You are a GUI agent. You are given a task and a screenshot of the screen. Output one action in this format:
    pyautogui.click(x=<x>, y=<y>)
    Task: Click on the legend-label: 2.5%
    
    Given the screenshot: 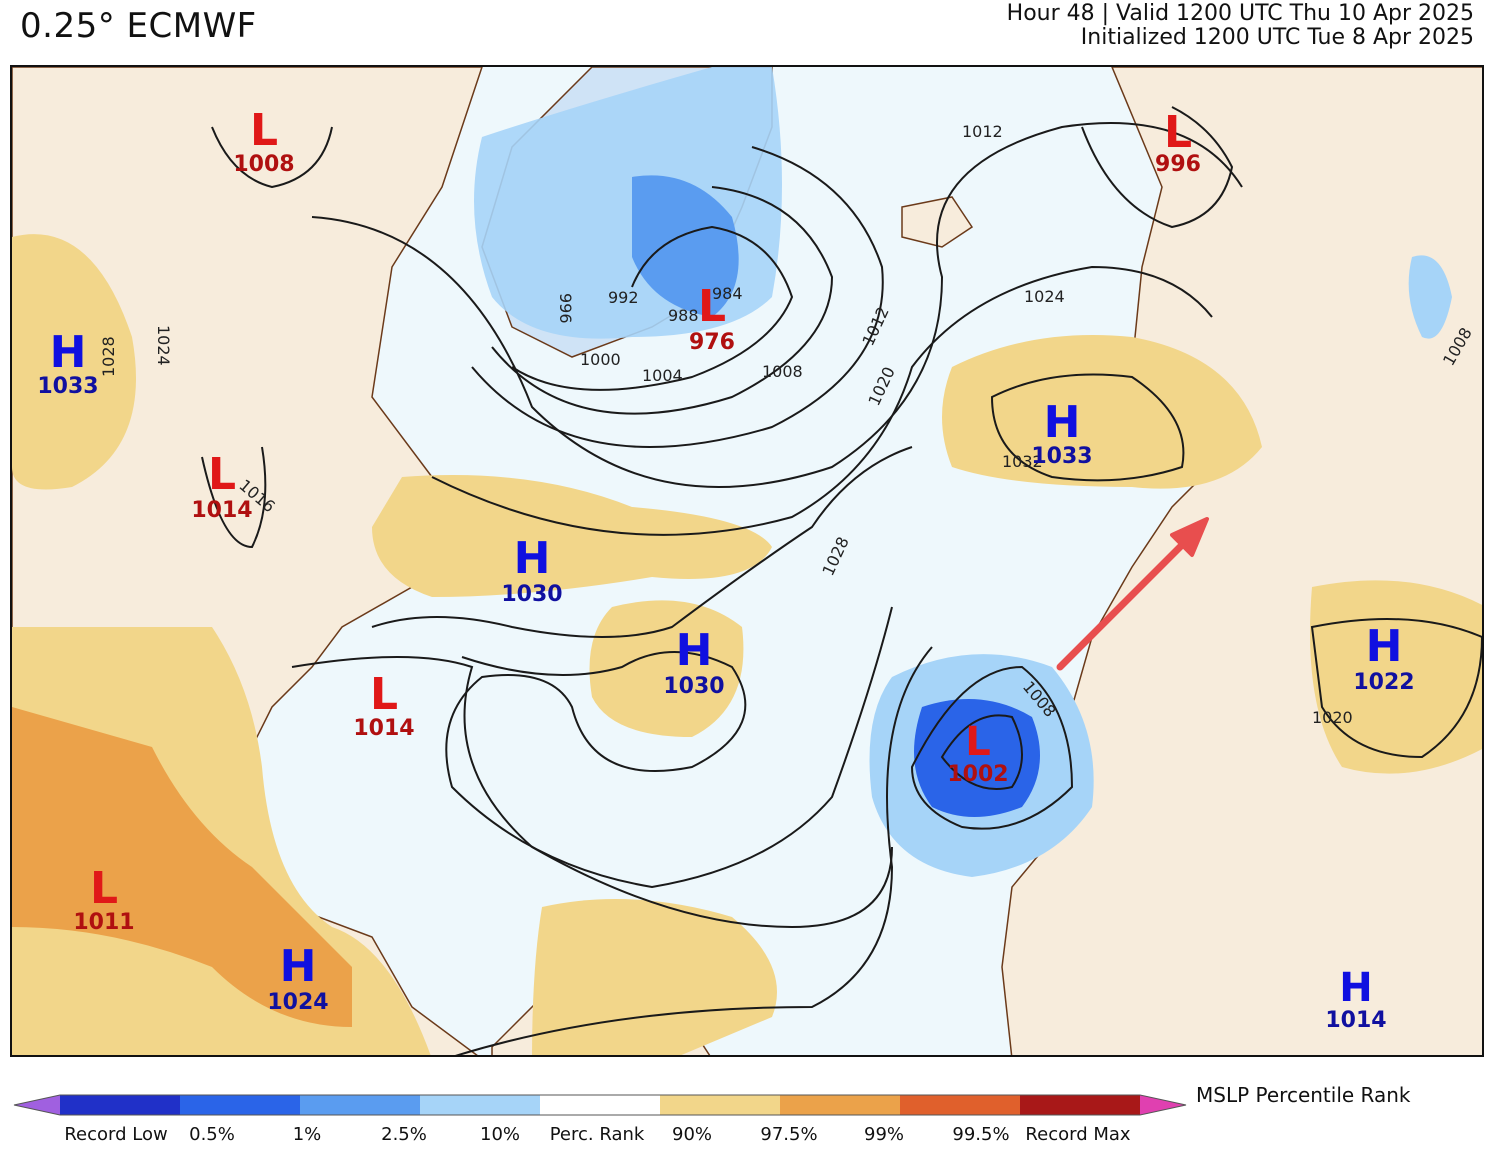 What is the action you would take?
    pyautogui.click(x=404, y=1134)
    